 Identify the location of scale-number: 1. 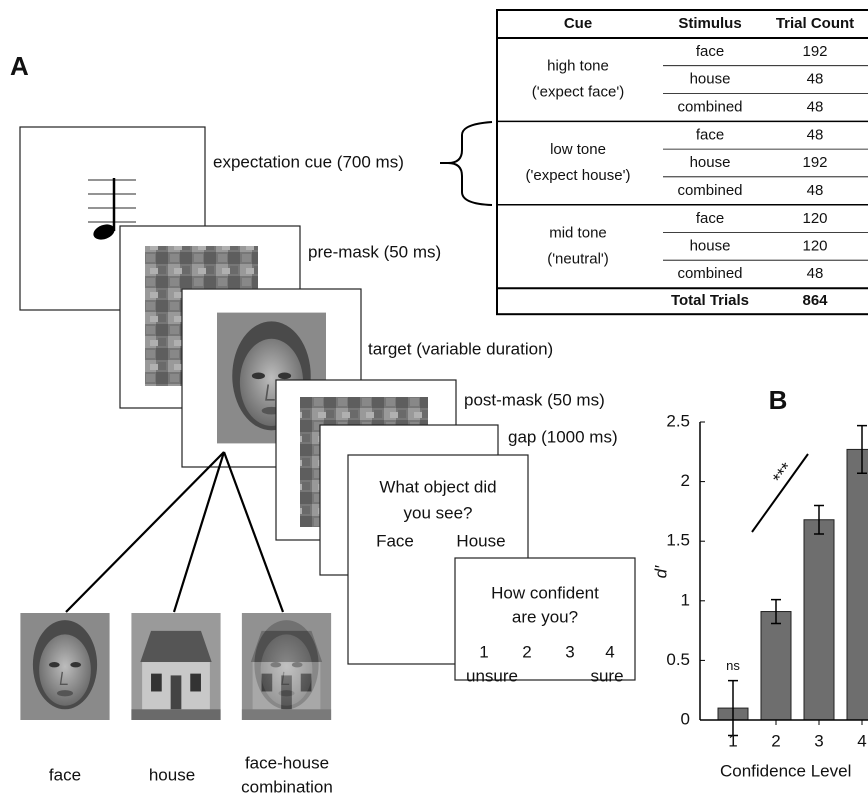
(483, 651).